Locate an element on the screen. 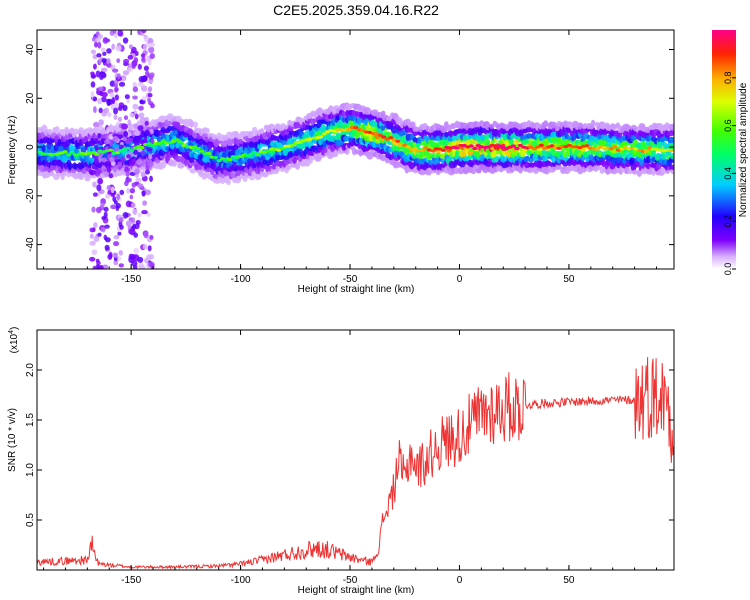 Image resolution: width=750 pixels, height=600 pixels. colorbar-tick-label: 0.0 is located at coordinates (728, 269).